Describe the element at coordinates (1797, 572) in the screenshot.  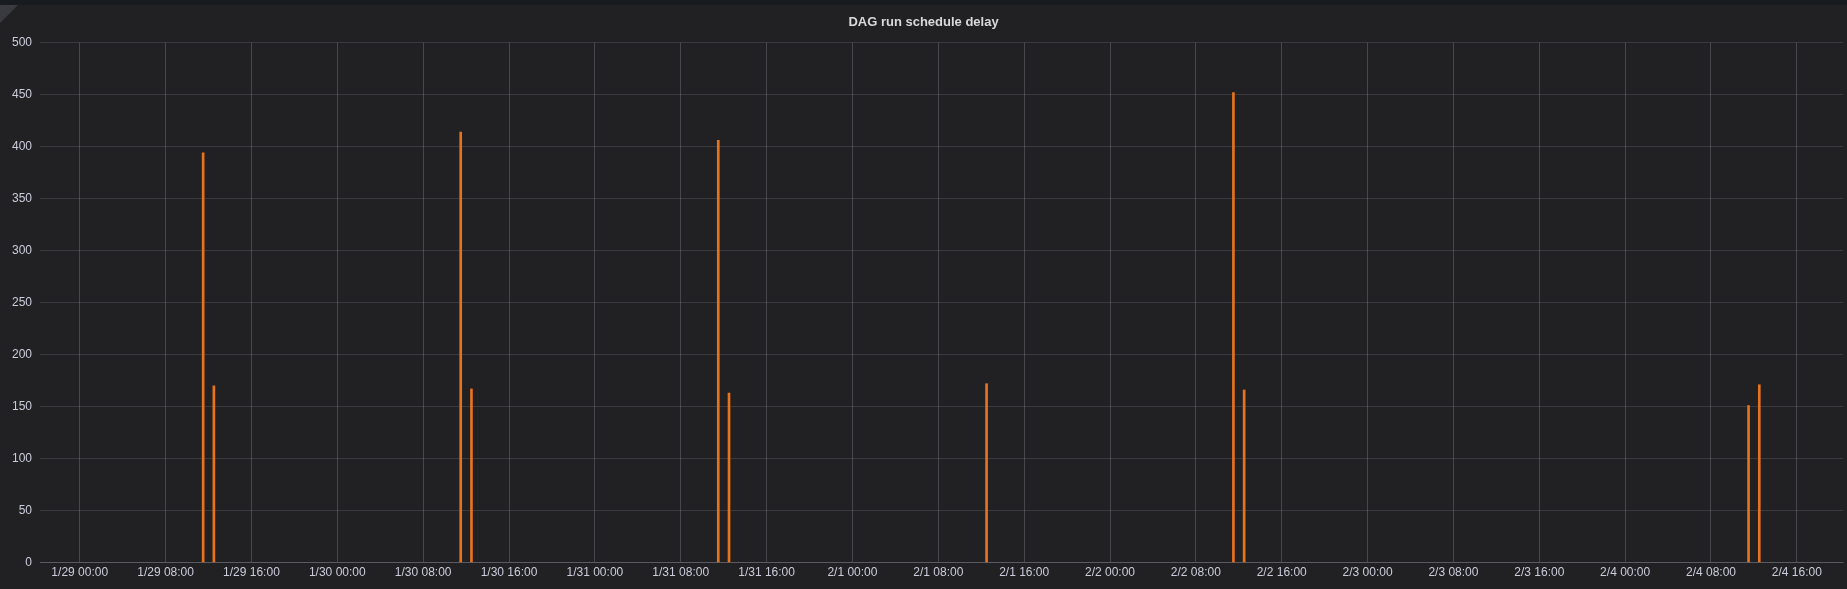
I see `x-tick-label: 2/4 16:00` at that location.